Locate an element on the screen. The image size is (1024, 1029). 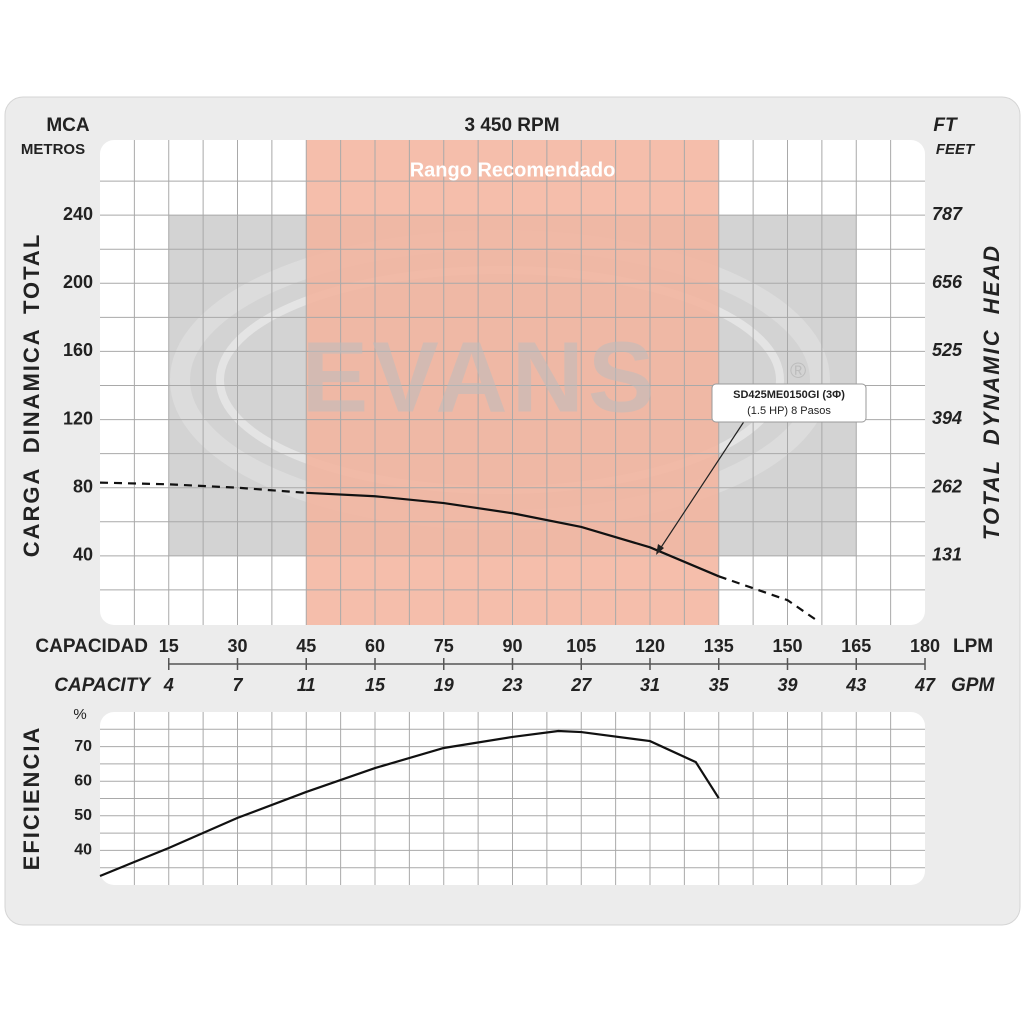
y-unit-sub: METROS is located at coordinates (53, 149).